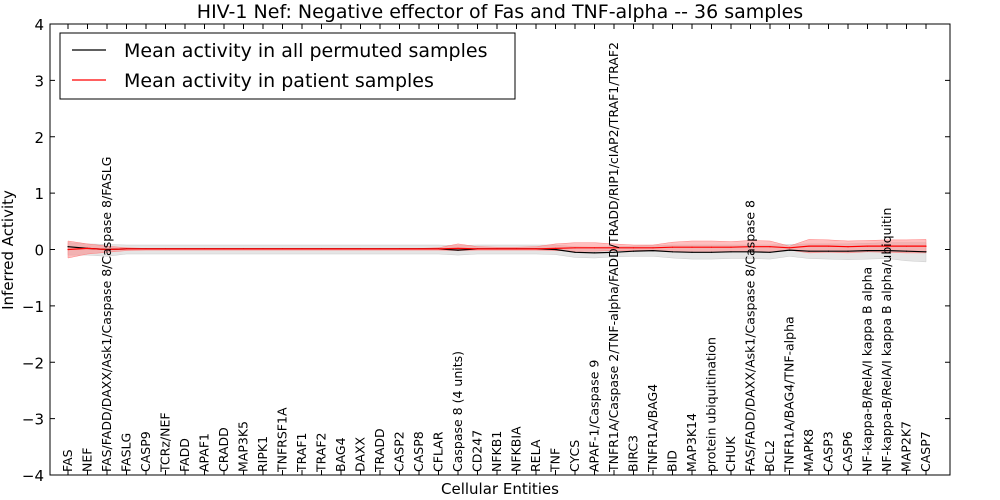  I want to click on x-tick-label: BID, so click(672, 461).